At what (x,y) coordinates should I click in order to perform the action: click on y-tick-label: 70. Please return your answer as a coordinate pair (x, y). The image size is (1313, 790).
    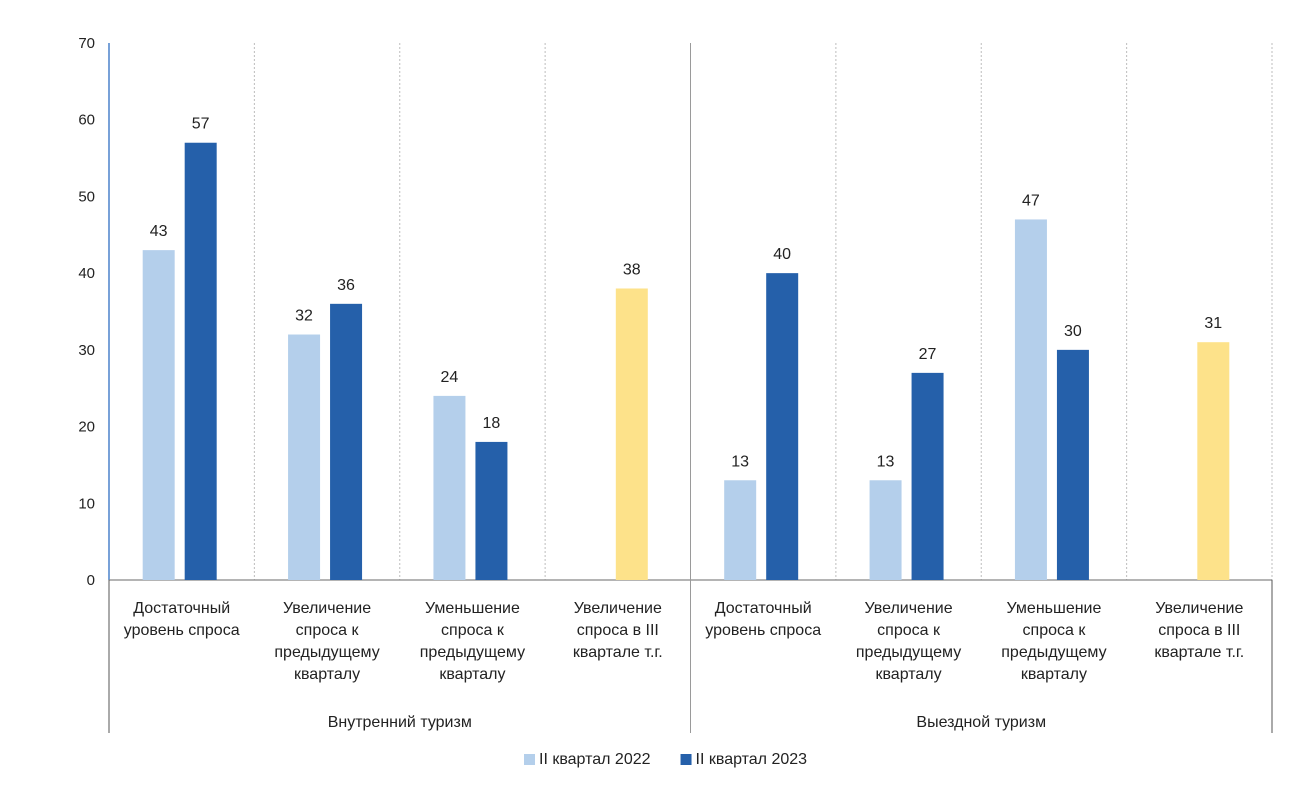
    Looking at the image, I should click on (86, 43).